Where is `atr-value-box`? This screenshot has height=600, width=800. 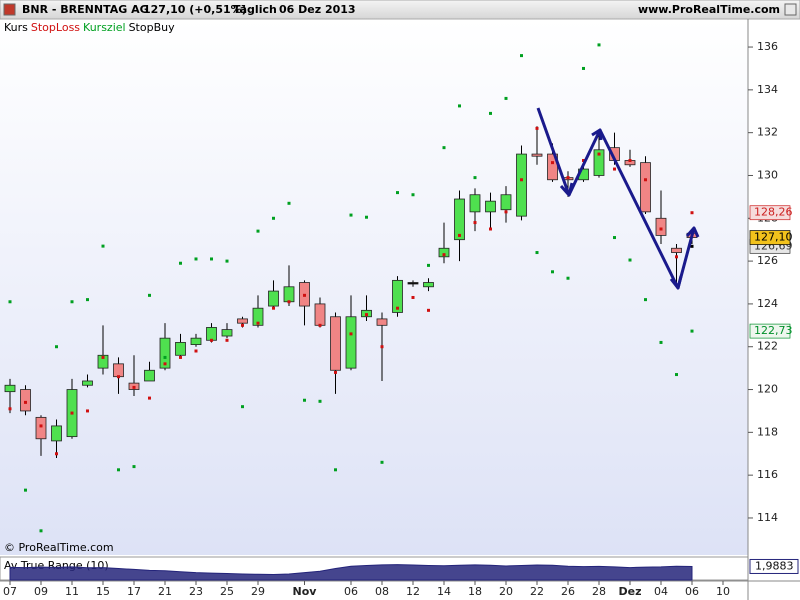
atr-value-box is located at coordinates (774, 566).